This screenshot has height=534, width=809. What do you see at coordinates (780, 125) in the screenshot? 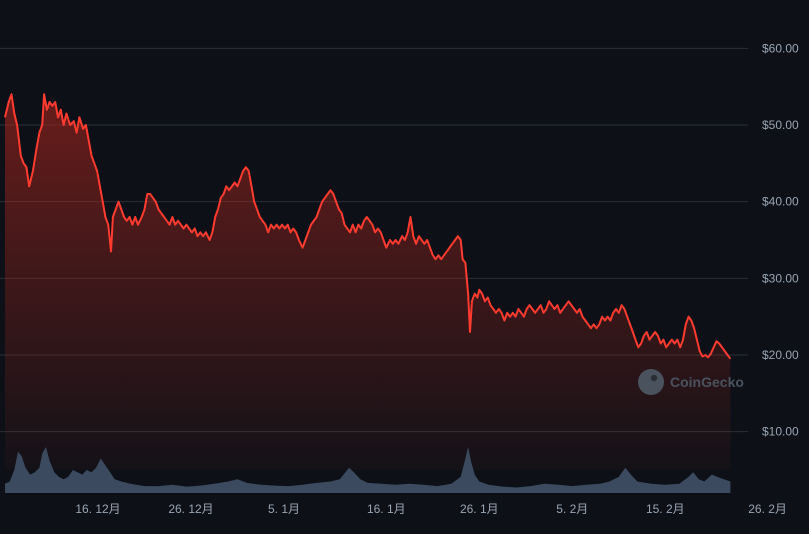
I see `y-tick-label: $50.00` at bounding box center [780, 125].